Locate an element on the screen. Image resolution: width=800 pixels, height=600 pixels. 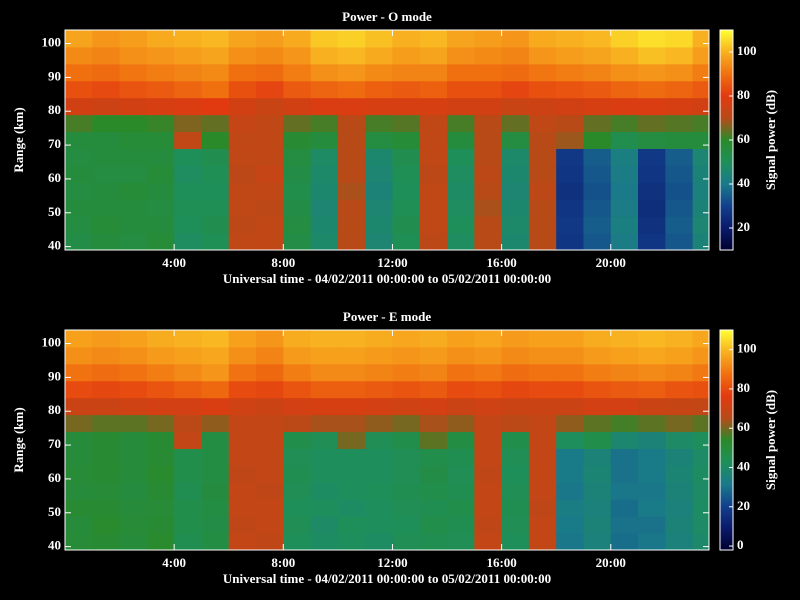
colorbar-label: Signal power (dB) is located at coordinates (770, 440).